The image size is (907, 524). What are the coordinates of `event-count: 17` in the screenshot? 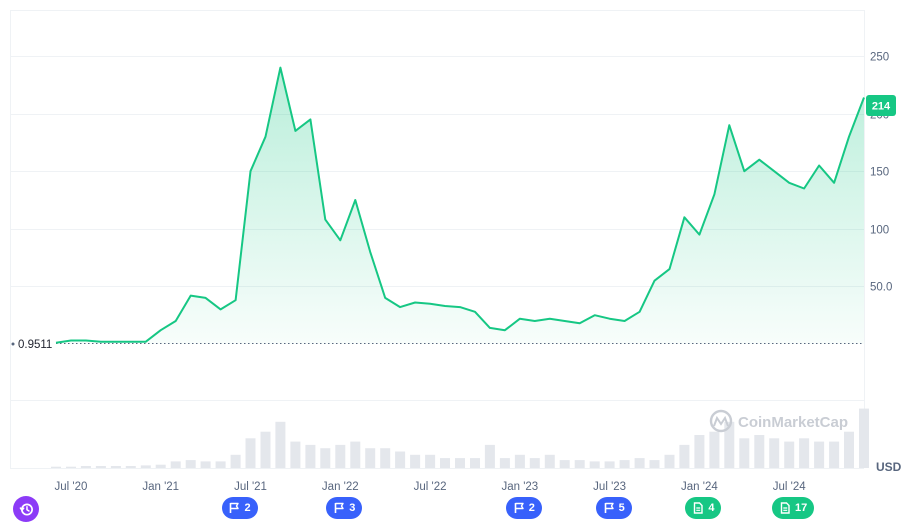 It's located at (801, 508).